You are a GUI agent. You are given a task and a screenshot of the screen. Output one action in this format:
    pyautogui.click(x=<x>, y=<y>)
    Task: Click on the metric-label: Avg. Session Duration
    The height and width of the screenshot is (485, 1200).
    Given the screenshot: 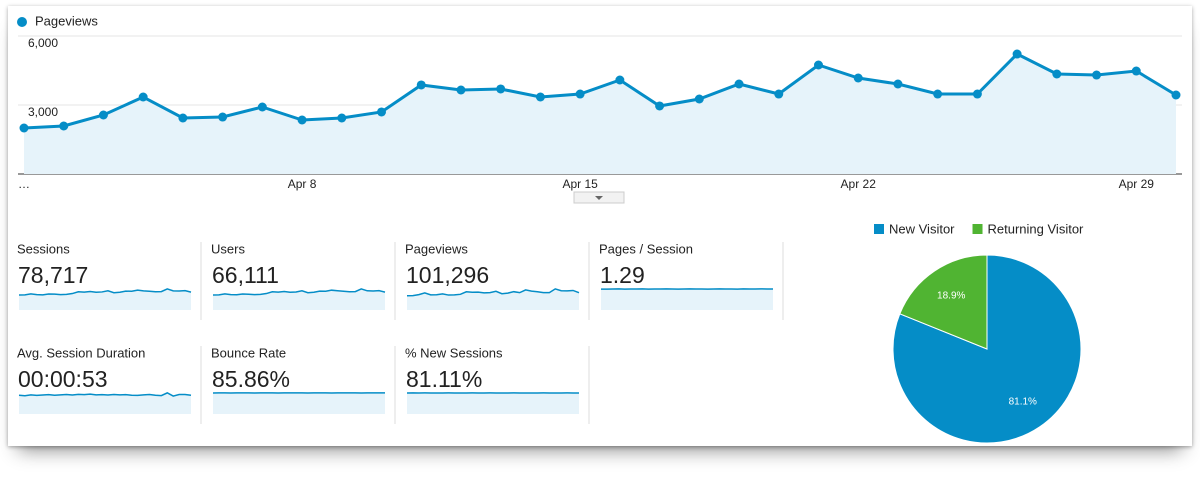 What is the action you would take?
    pyautogui.click(x=81, y=352)
    